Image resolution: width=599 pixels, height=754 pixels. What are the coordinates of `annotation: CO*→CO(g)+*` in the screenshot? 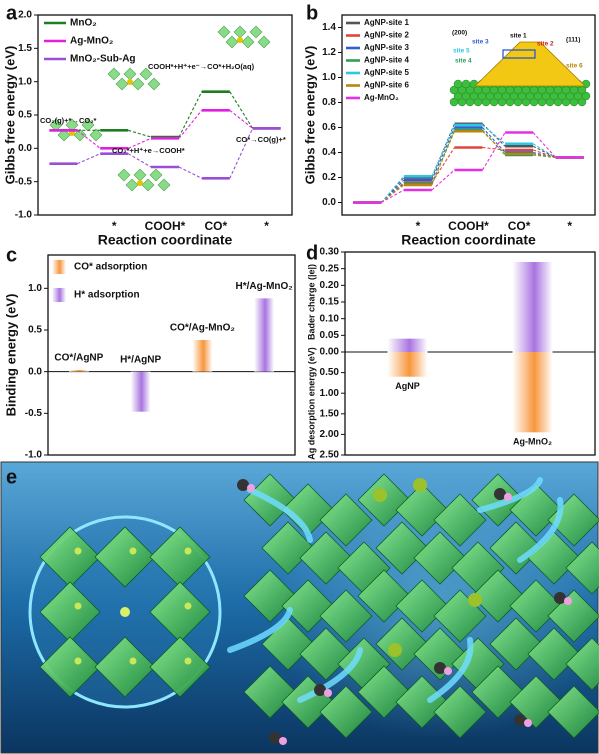 It's located at (261, 139).